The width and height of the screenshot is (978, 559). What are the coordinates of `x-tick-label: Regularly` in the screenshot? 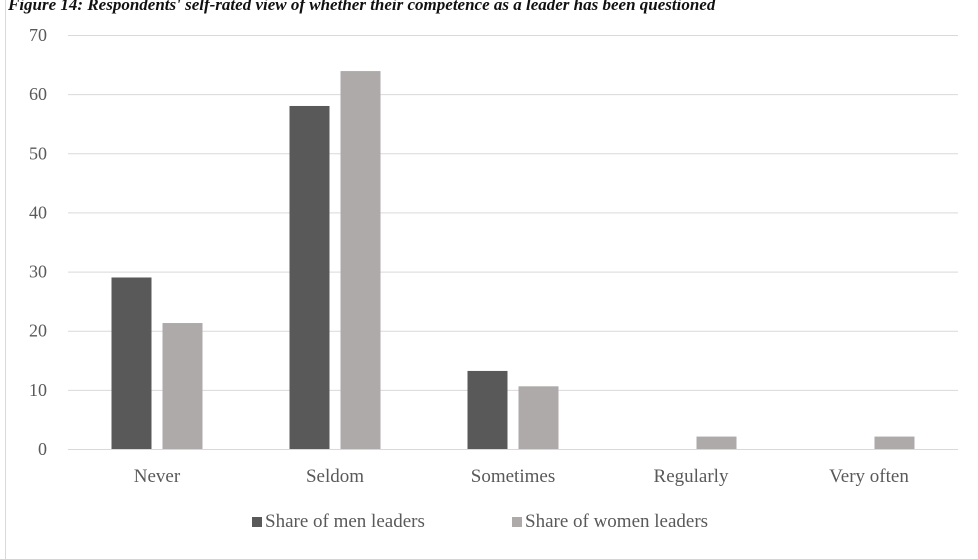 It's located at (691, 476).